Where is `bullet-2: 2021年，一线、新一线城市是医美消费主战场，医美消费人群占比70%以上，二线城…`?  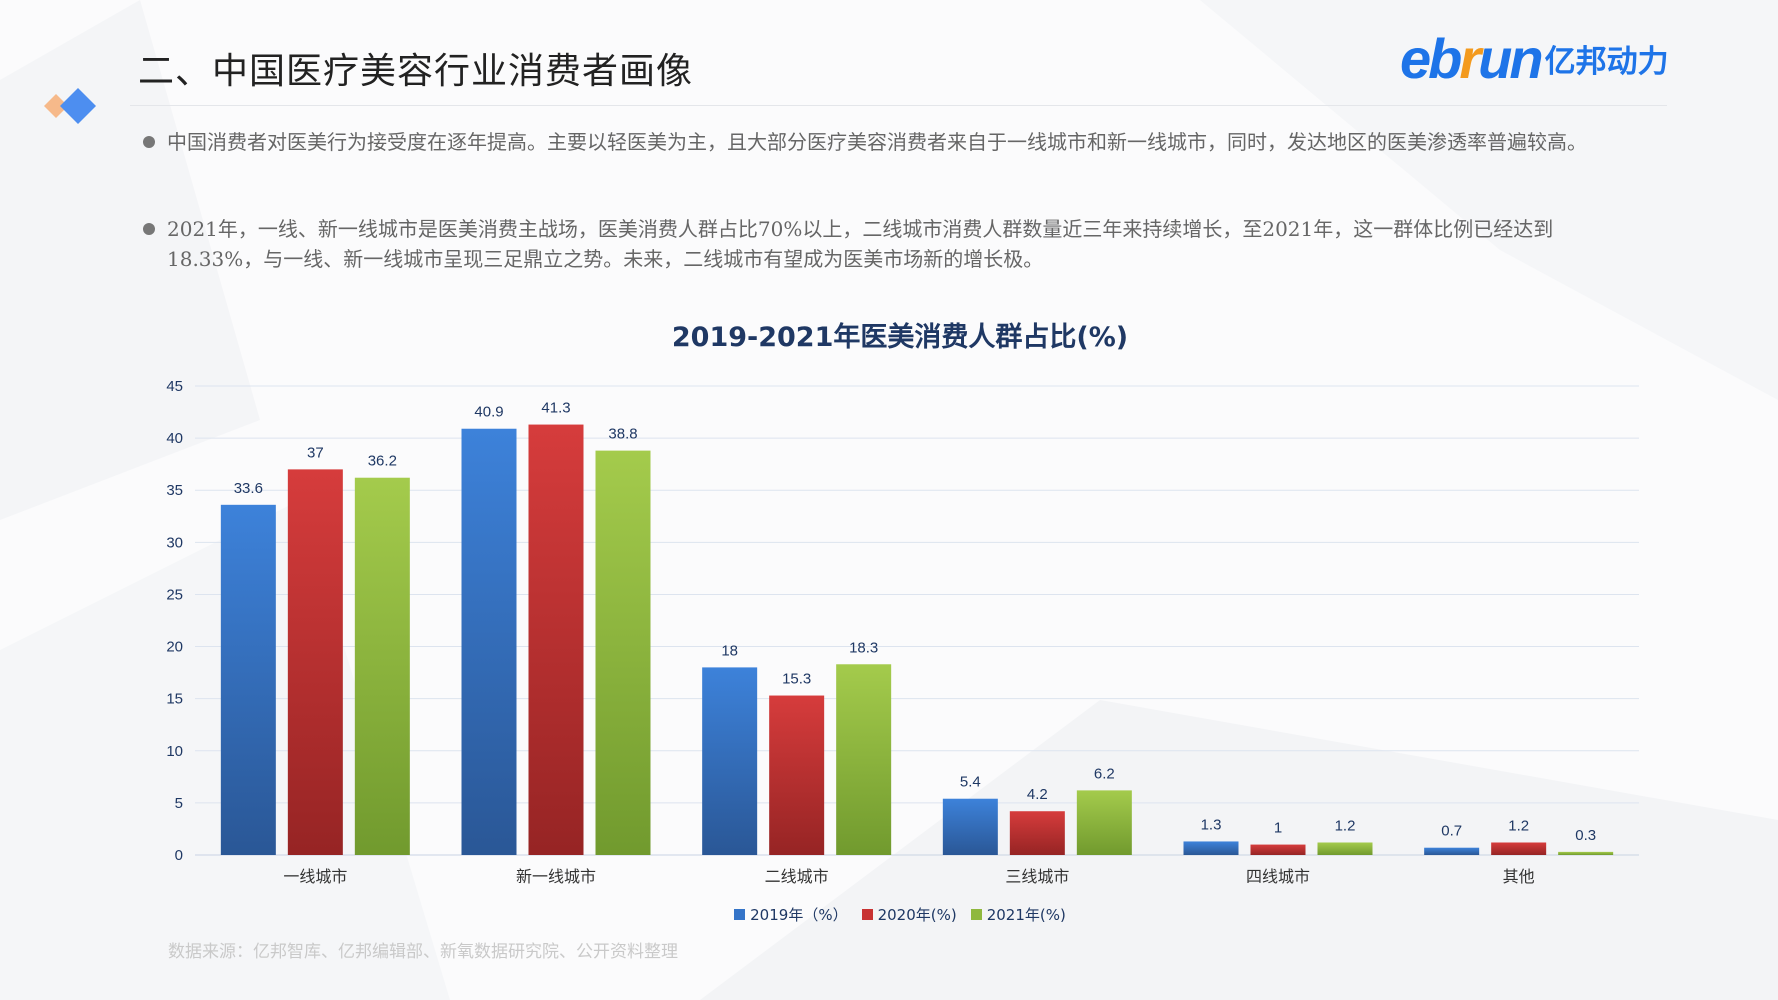
bullet-2: 2021年，一线、新一线城市是医美消费主战场，医美消费人群占比70%以上，二线城… is located at coordinates (895, 244).